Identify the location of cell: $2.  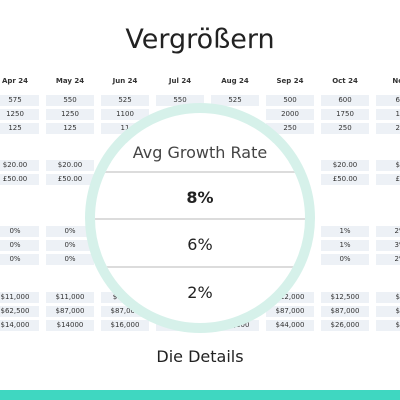
(388, 165).